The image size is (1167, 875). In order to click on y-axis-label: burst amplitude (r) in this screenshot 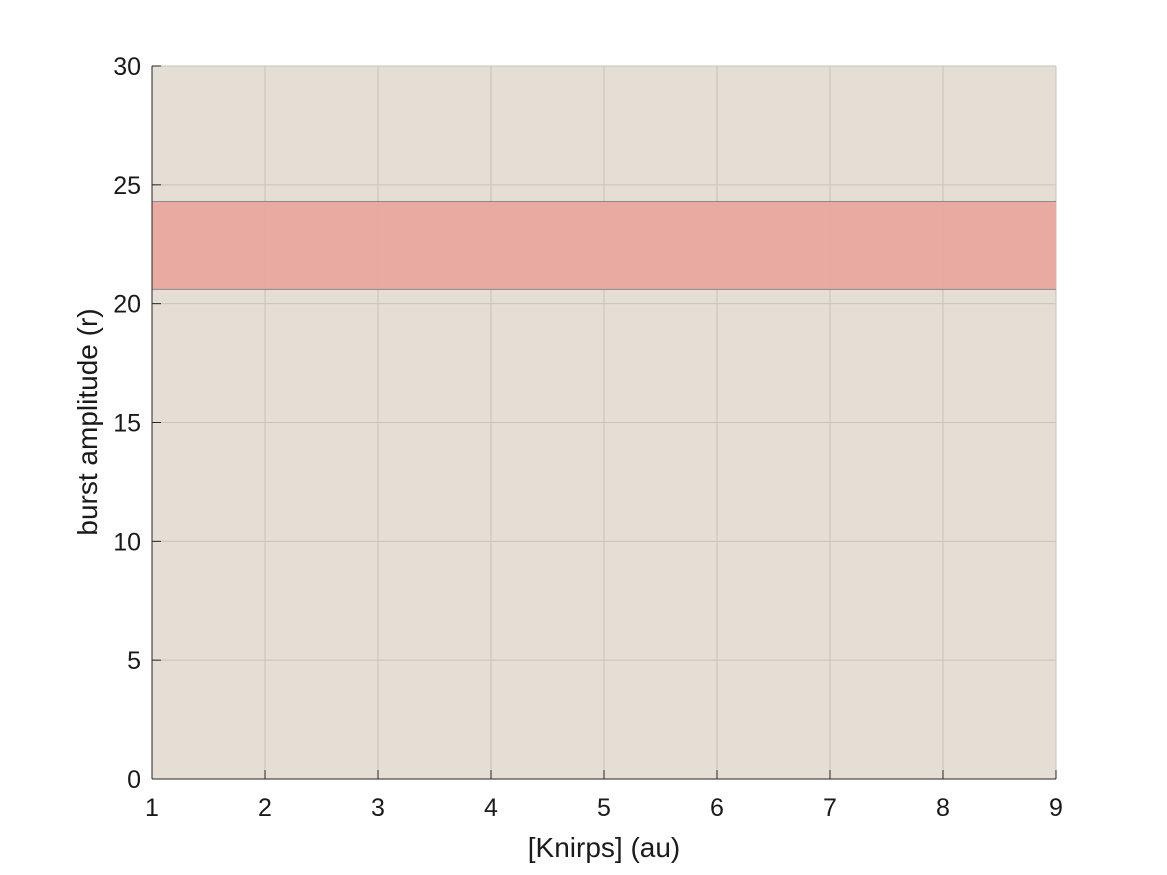, I will do `click(87, 421)`.